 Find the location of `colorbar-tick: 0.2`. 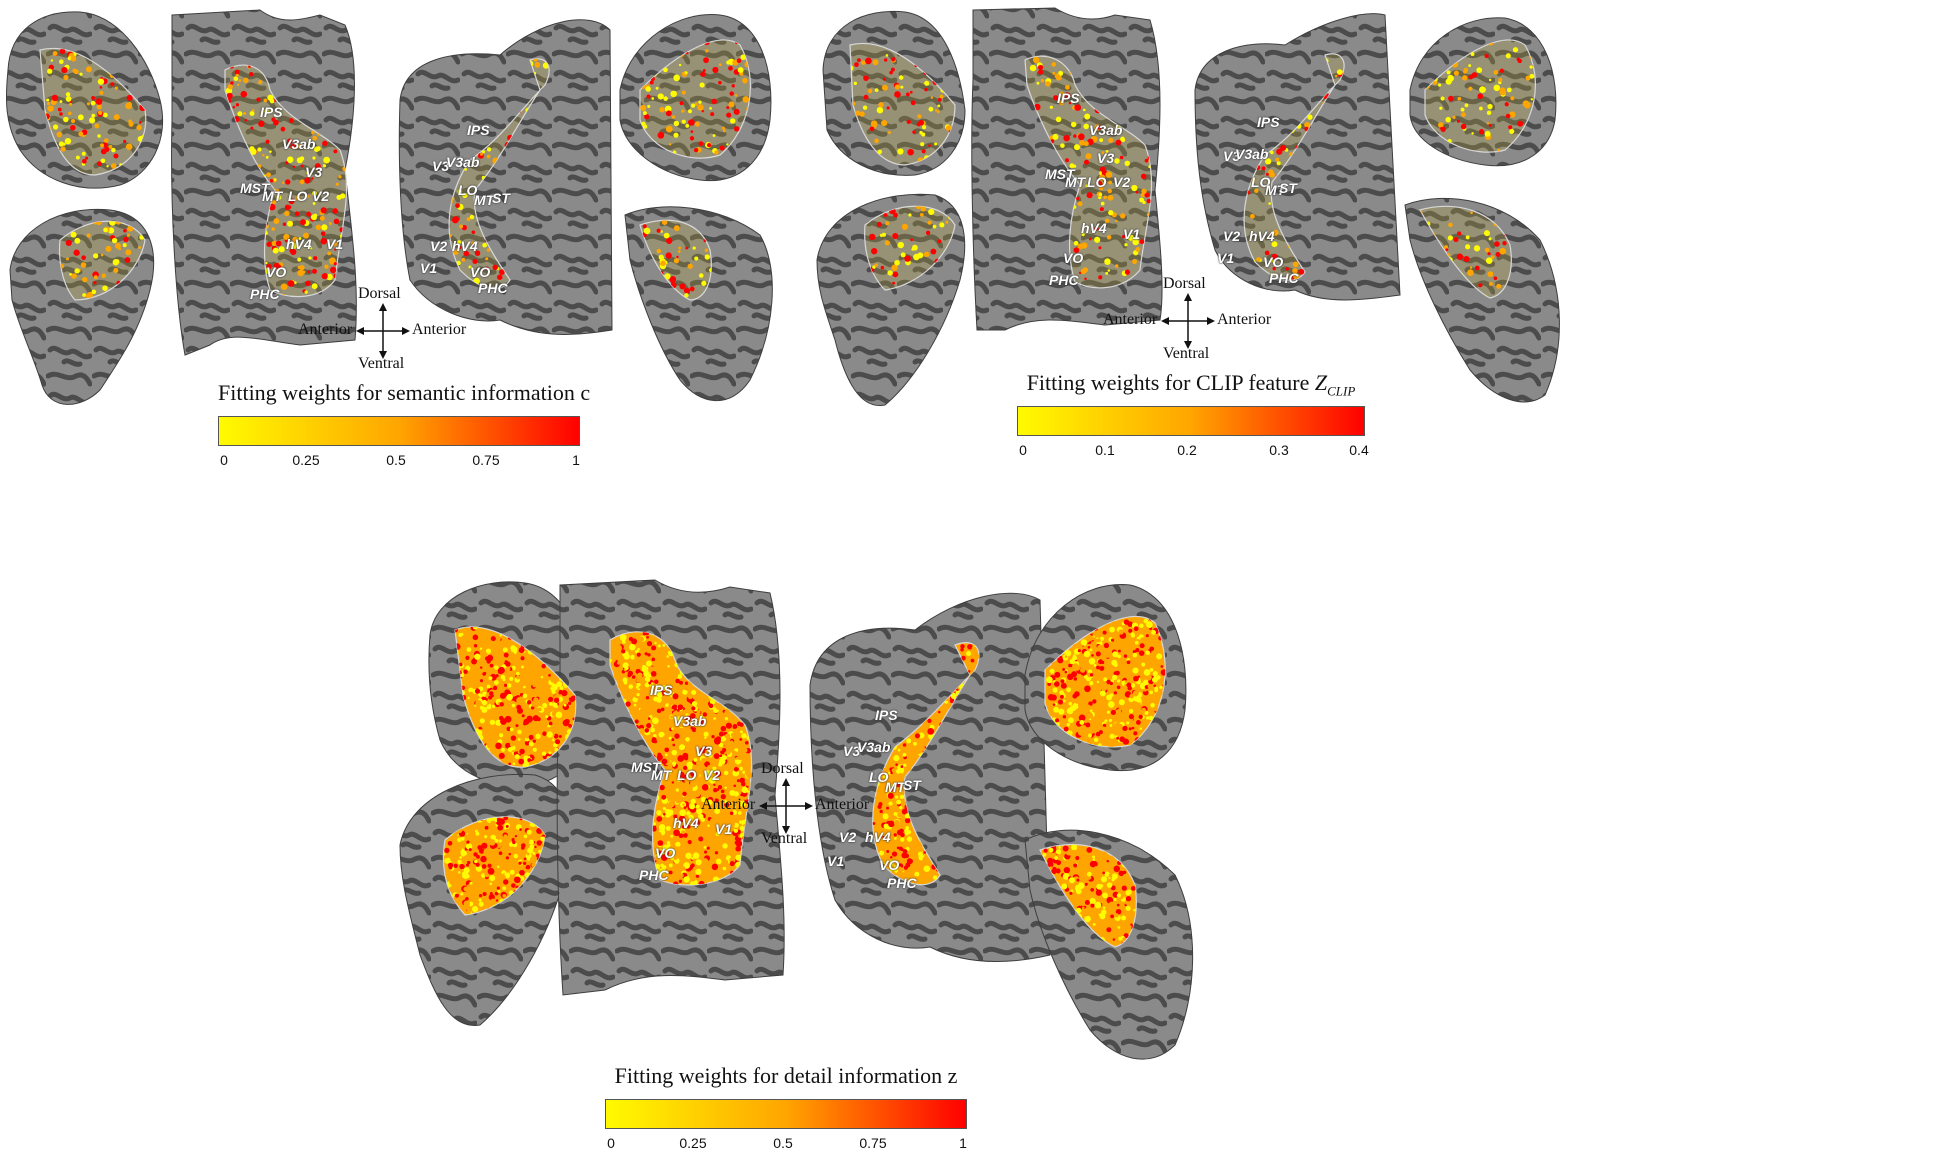

colorbar-tick: 0.2 is located at coordinates (1187, 450).